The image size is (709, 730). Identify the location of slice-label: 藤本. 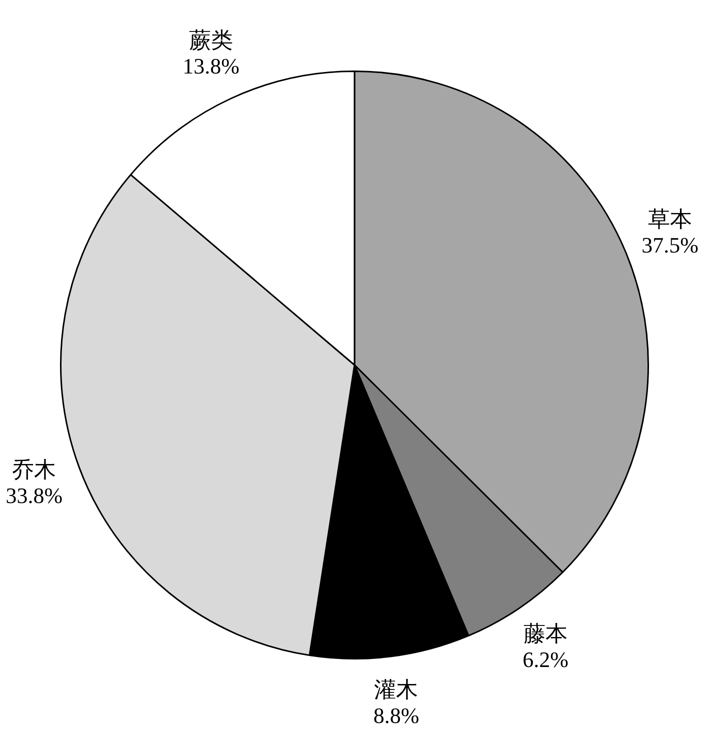
(546, 633).